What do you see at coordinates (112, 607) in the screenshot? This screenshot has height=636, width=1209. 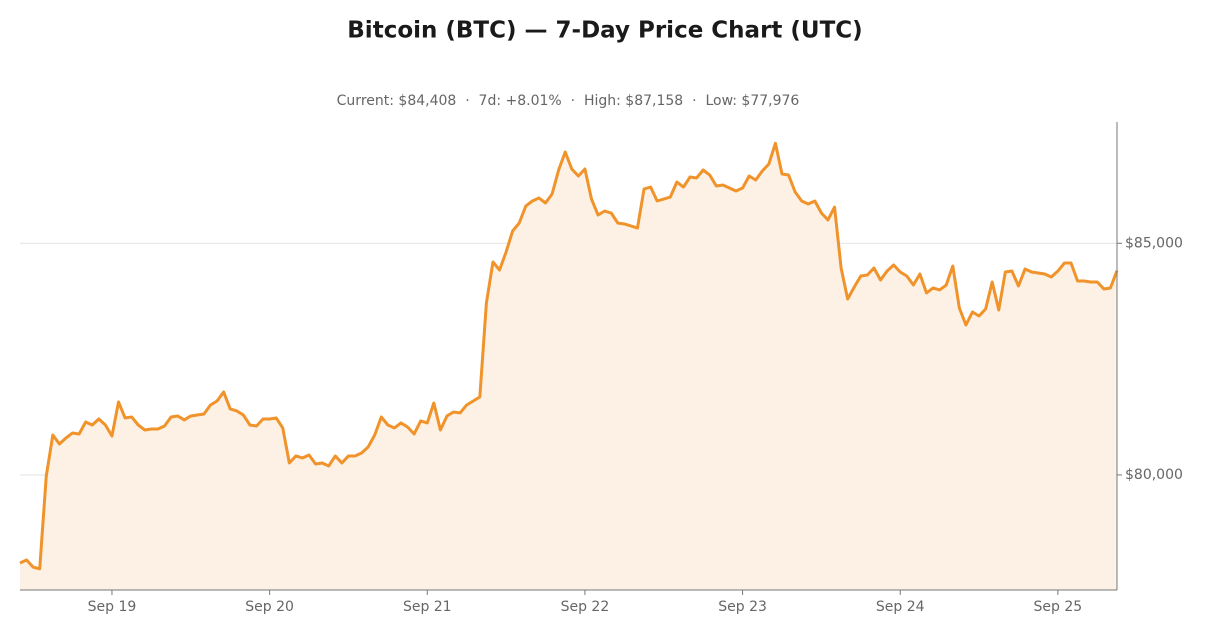 I see `x-tick-label: Sep 19` at bounding box center [112, 607].